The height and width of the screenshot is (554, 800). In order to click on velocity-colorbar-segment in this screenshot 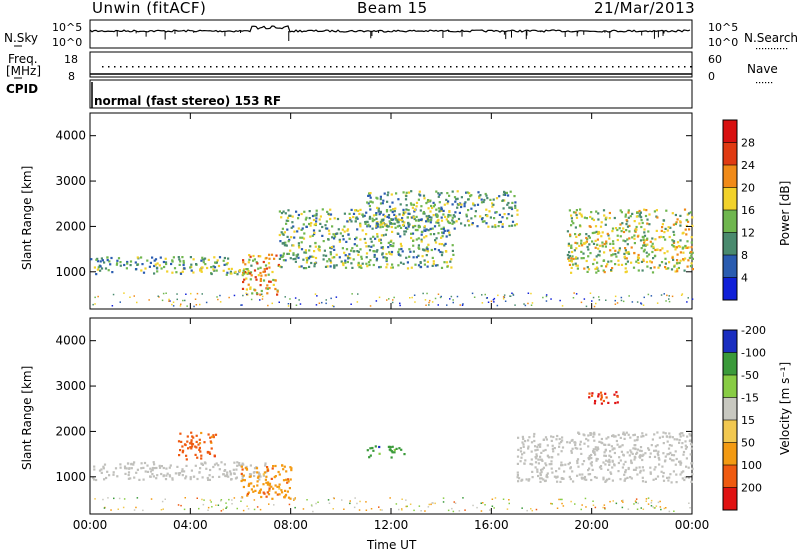, I will do `click(730, 341)`.